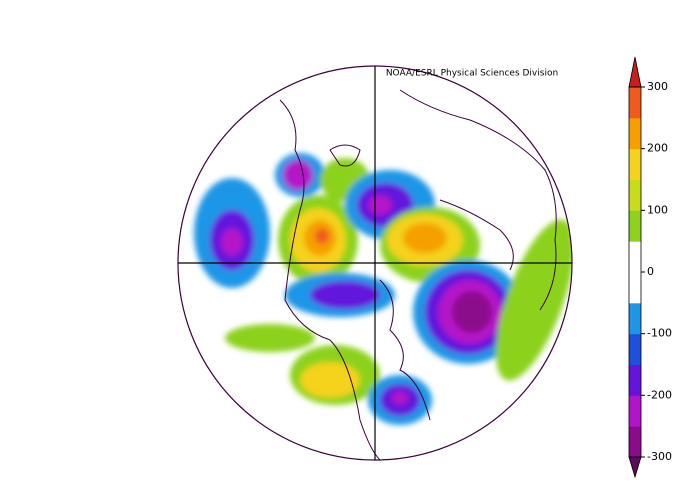 This screenshot has height=483, width=700. I want to click on colorbar-tick-label: 100, so click(657, 209).